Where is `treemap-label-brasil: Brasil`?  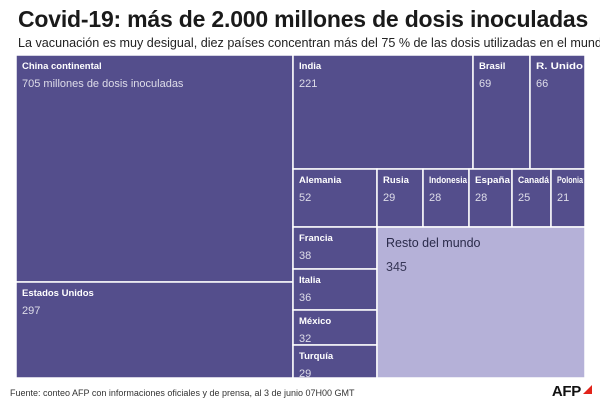 treemap-label-brasil: Brasil is located at coordinates (492, 66).